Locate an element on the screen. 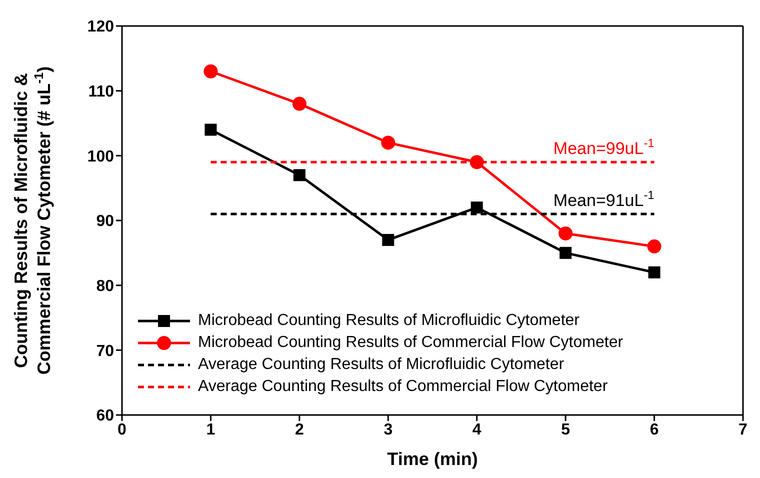 Image resolution: width=760 pixels, height=478 pixels. legend-label: Average Counting Results of Commercial Flow Cytometer is located at coordinates (403, 387).